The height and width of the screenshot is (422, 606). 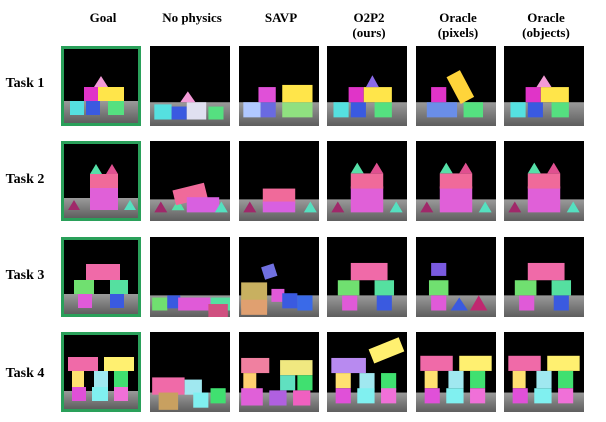 What do you see at coordinates (101, 277) in the screenshot?
I see `scene-task-3-goal` at bounding box center [101, 277].